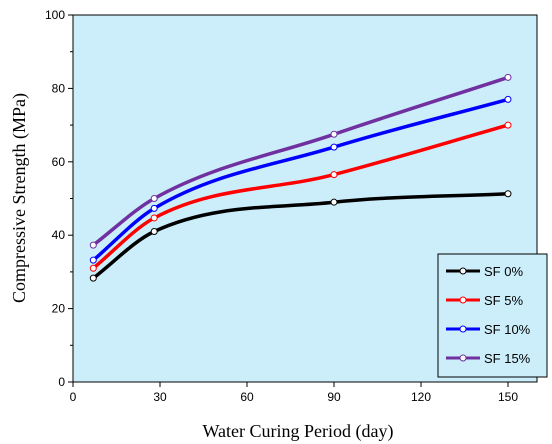 The width and height of the screenshot is (552, 444). What do you see at coordinates (334, 397) in the screenshot?
I see `x-tick-label: 90` at bounding box center [334, 397].